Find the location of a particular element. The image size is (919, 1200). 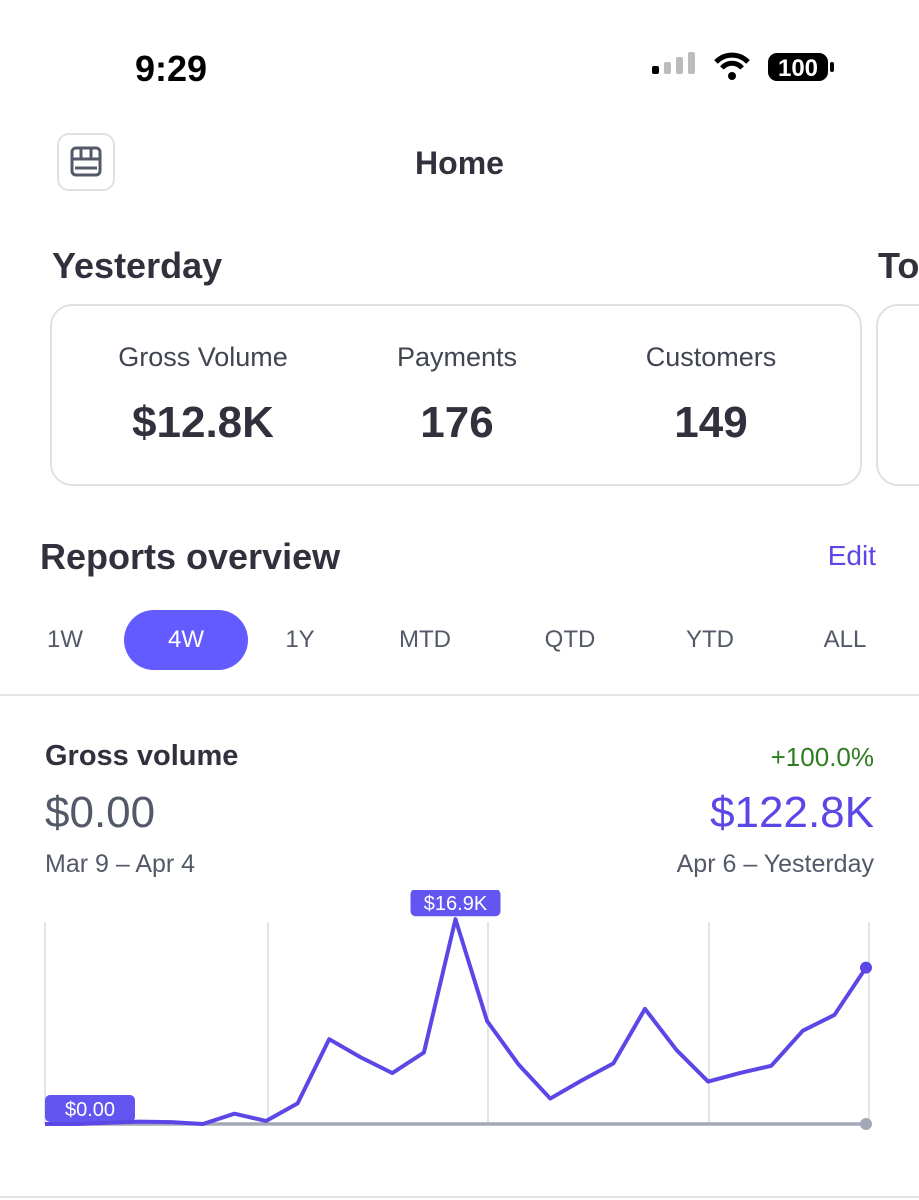

stat-value: 149 is located at coordinates (711, 422).